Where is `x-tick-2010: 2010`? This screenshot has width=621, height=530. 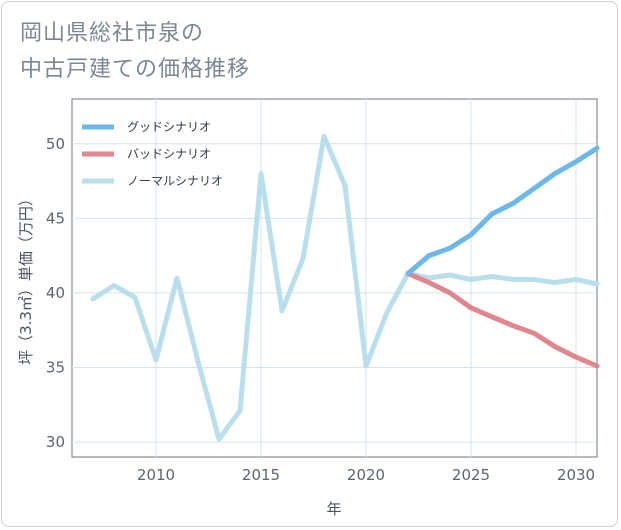 x-tick-2010: 2010 is located at coordinates (156, 475).